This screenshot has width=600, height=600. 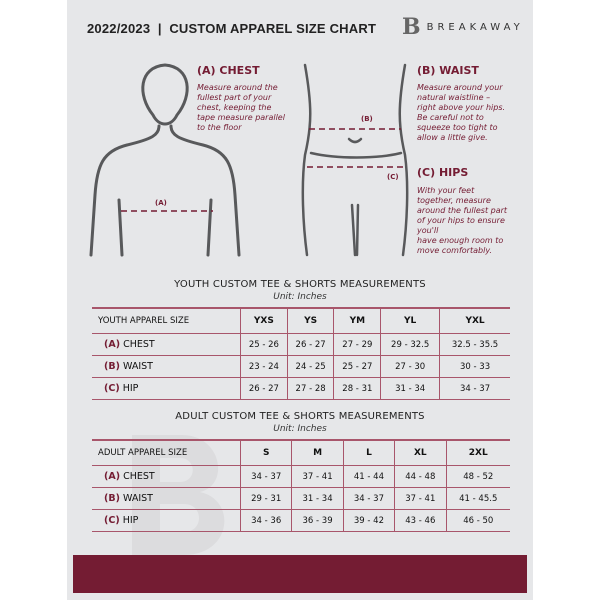 What do you see at coordinates (300, 429) in the screenshot?
I see `adult-table-unit: Unit: Inches` at bounding box center [300, 429].